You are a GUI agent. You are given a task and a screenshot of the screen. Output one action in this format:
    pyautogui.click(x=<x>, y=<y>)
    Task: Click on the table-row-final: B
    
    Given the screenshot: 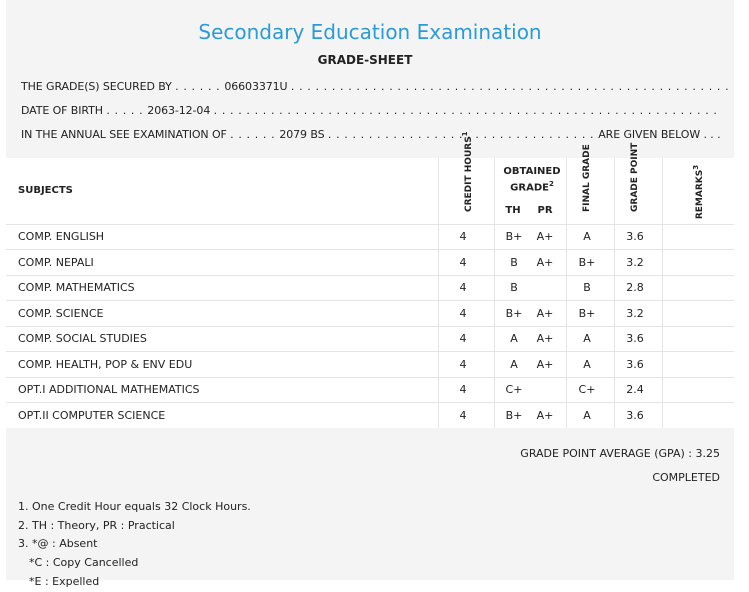 What is the action you would take?
    pyautogui.click(x=587, y=287)
    